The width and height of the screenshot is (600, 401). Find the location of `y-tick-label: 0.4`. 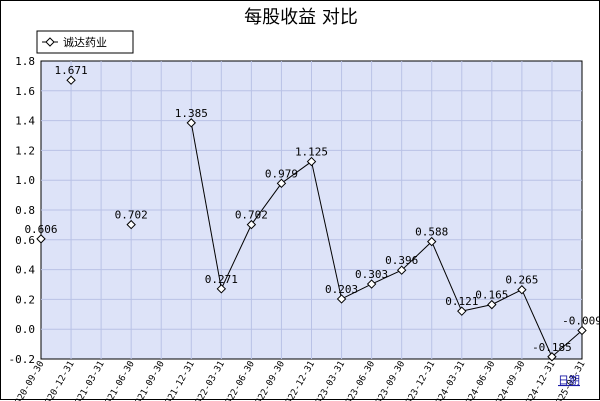

y-tick-label: 0.4 is located at coordinates (25, 270).